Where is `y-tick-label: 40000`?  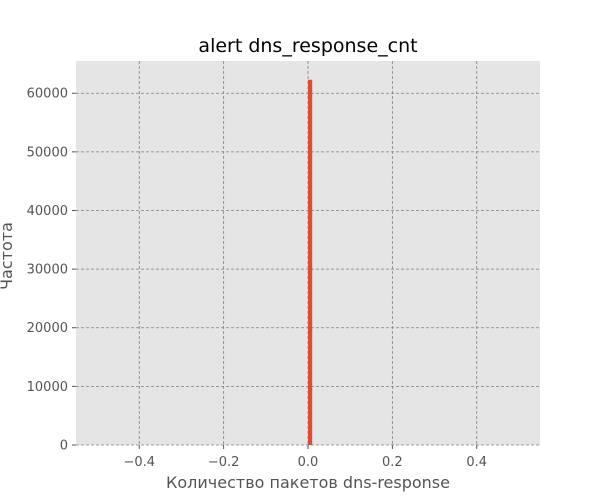 y-tick-label: 40000 is located at coordinates (47, 211).